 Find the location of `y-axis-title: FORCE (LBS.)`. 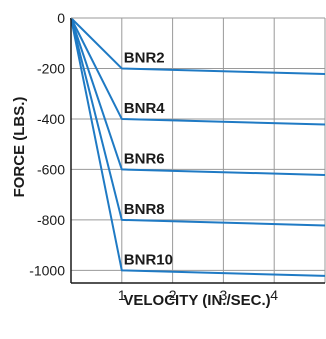

y-axis-title: FORCE (LBS.) is located at coordinates (19, 147).